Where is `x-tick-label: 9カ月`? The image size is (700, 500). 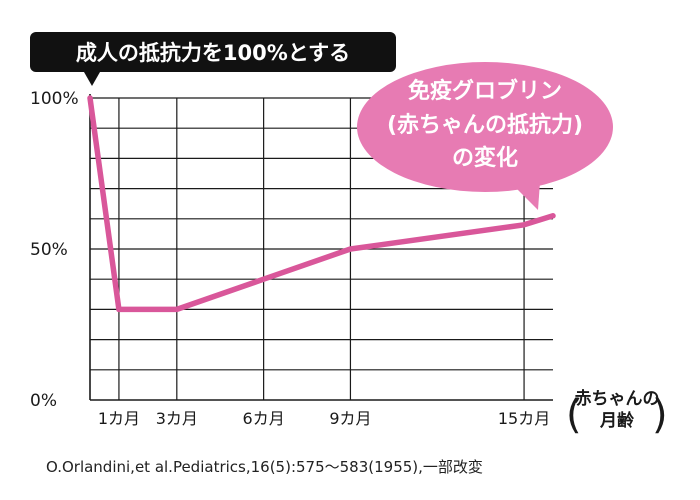
x-tick-label: 9カ月 is located at coordinates (350, 418).